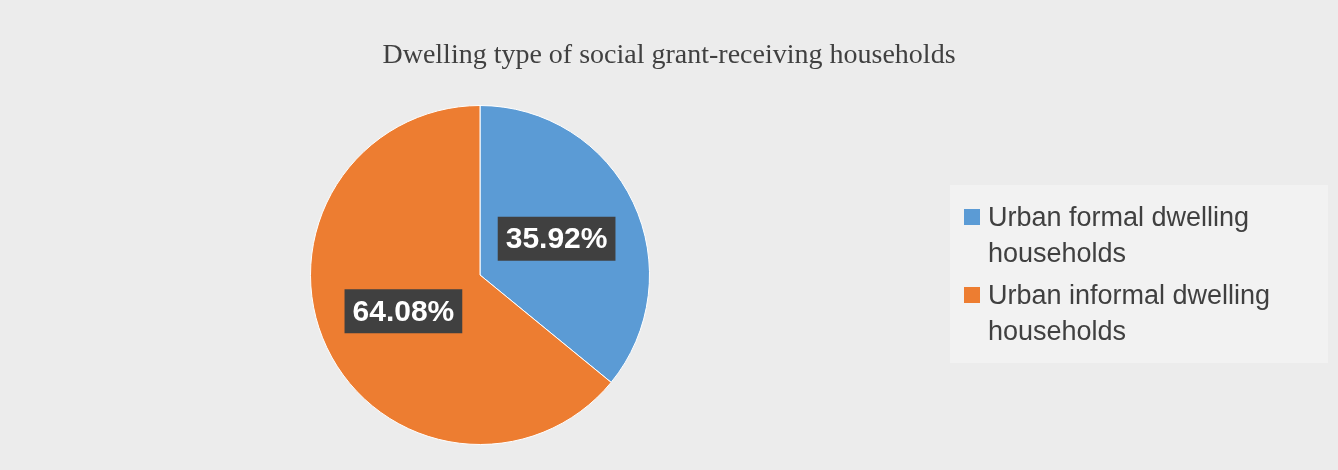 The image size is (1338, 470). I want to click on data-label: 64.08%, so click(403, 310).